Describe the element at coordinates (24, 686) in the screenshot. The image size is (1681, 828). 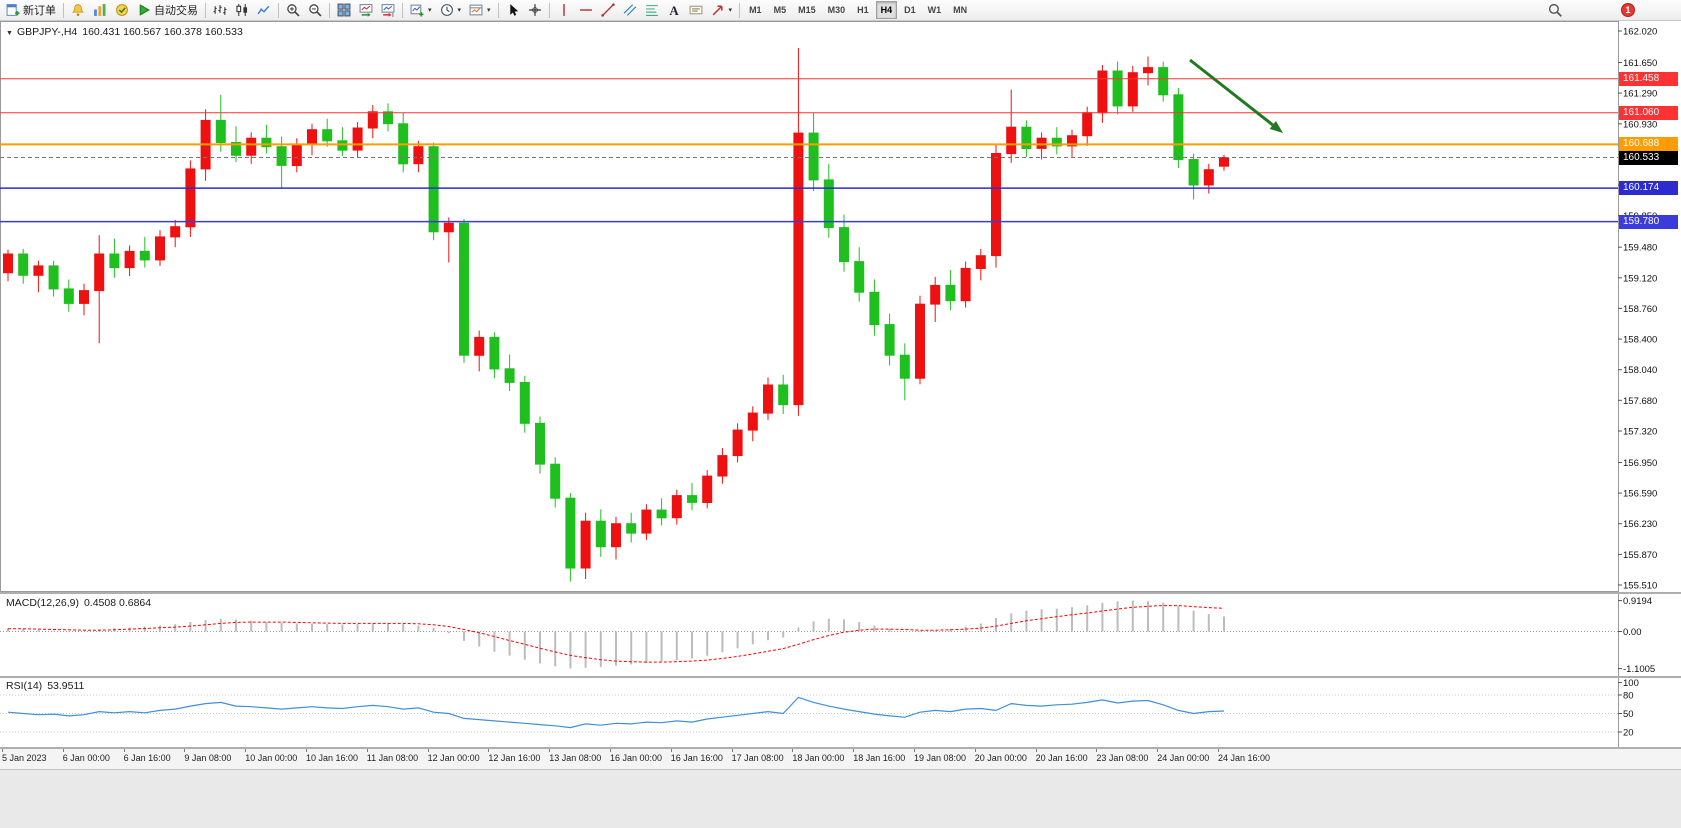
I see `rsi-name: RSI(14)` at that location.